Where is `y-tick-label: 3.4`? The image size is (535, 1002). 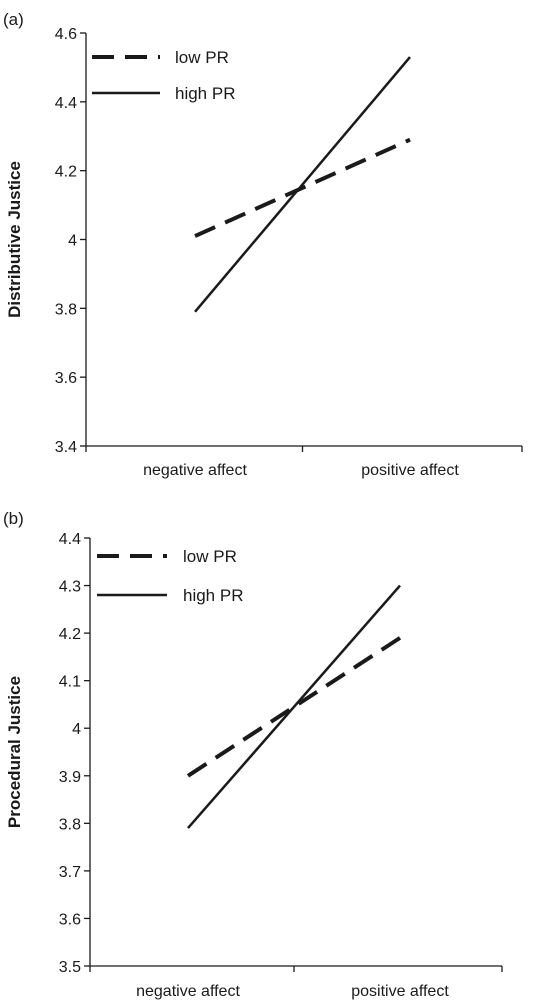
y-tick-label: 3.4 is located at coordinates (66, 447).